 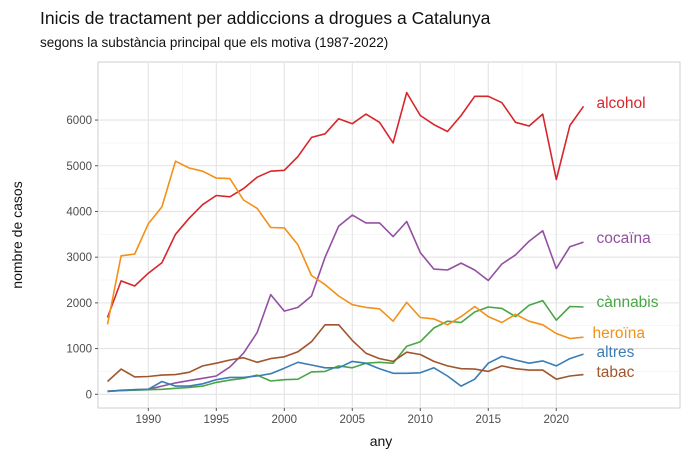 I want to click on series-line-tabac, so click(x=345, y=353).